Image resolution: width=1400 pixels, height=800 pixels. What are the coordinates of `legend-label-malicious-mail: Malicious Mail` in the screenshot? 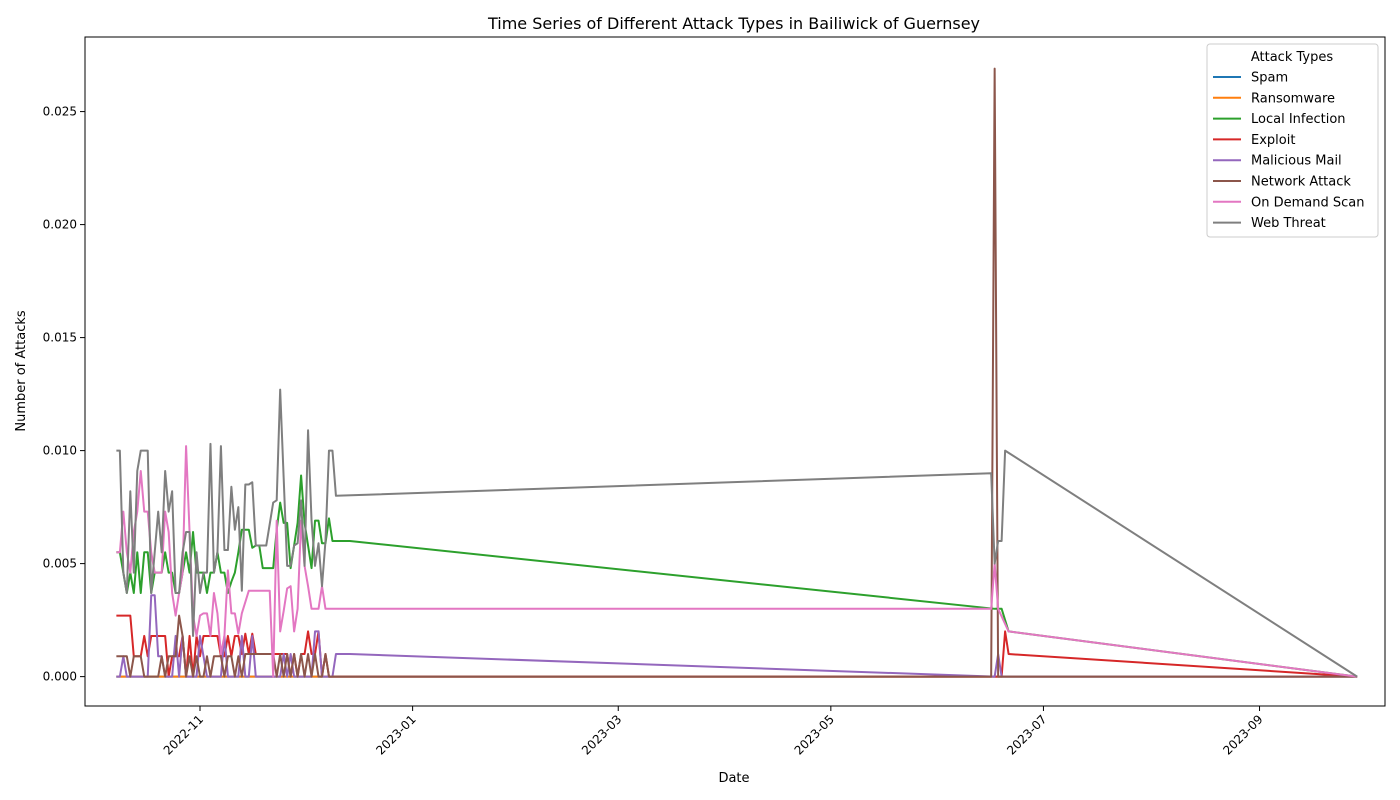 It's located at (1296, 161).